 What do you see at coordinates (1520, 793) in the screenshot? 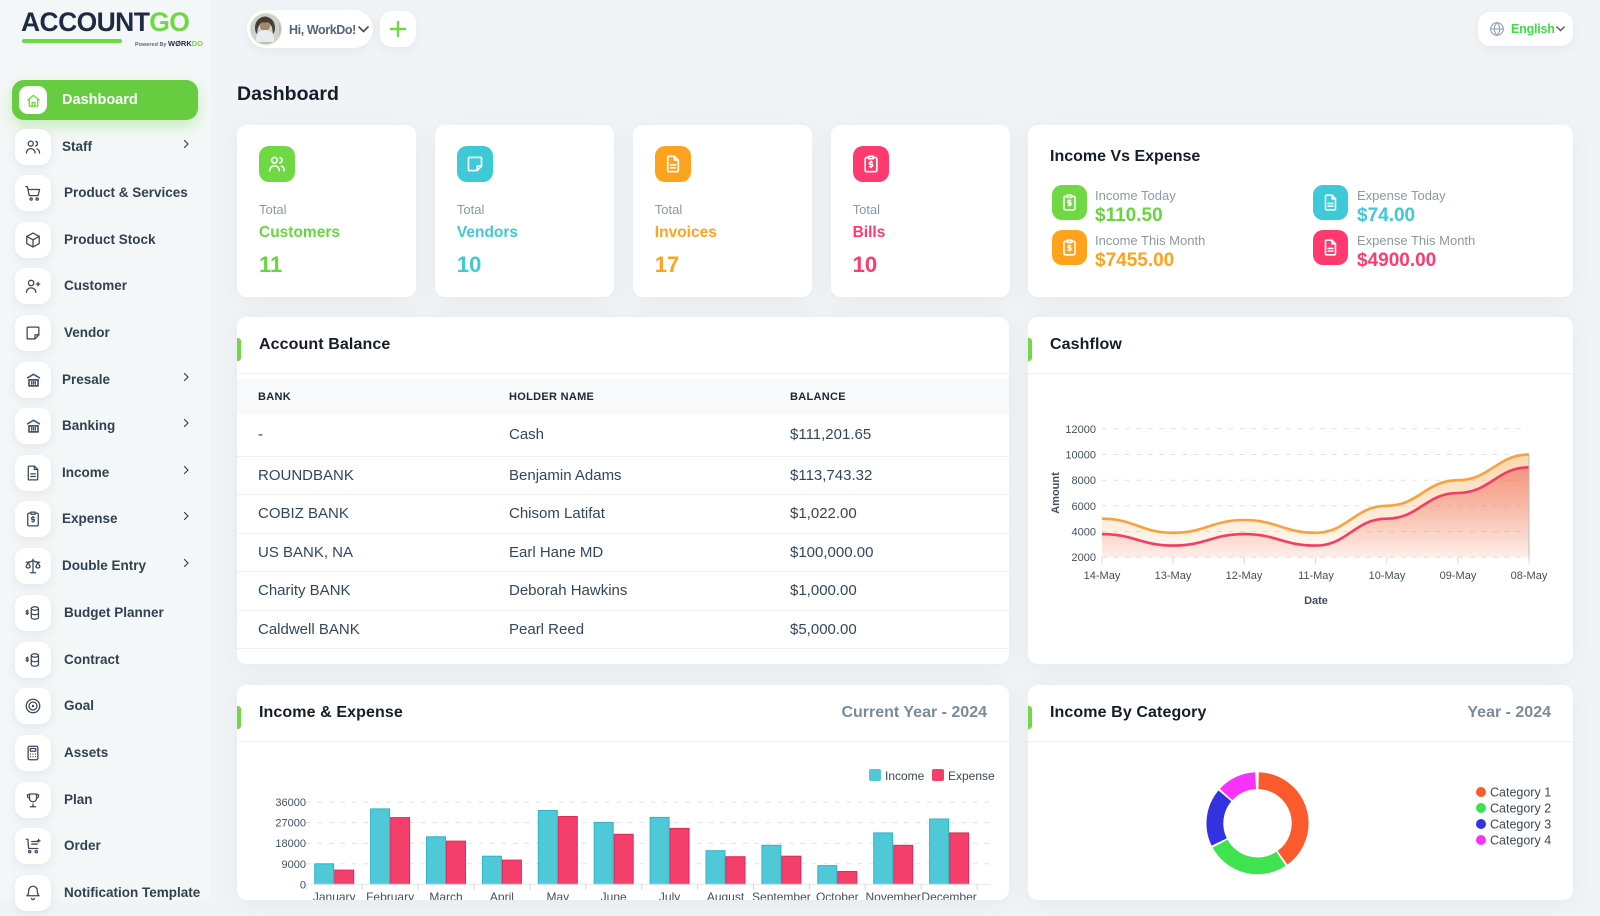
I see `svg-text: Category 1` at bounding box center [1520, 793].